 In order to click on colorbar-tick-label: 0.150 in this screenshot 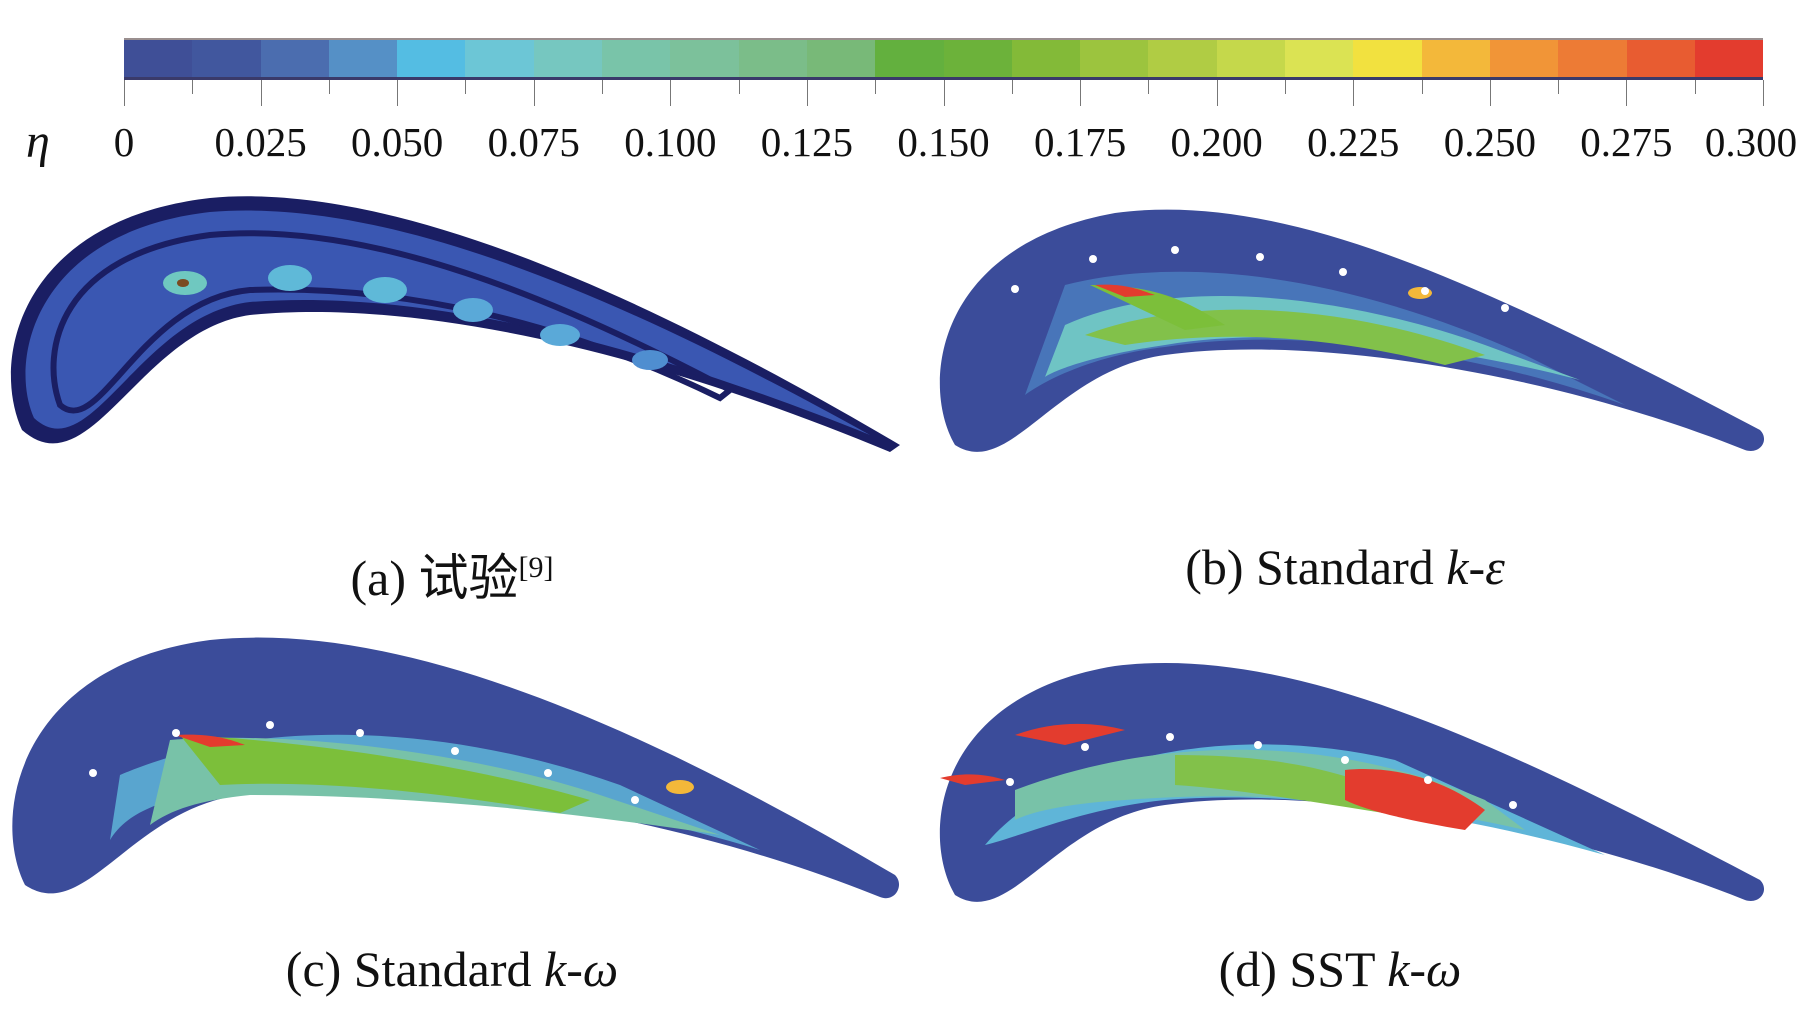, I will do `click(943, 142)`.